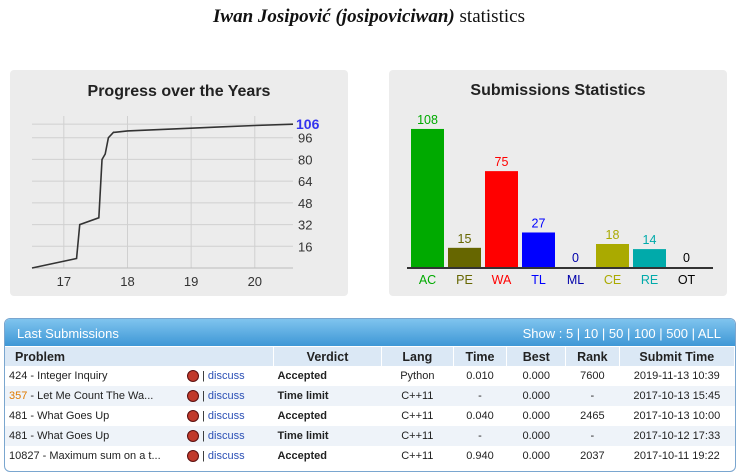 Image resolution: width=738 pixels, height=472 pixels. What do you see at coordinates (502, 162) in the screenshot?
I see `bar-value-label: 75` at bounding box center [502, 162].